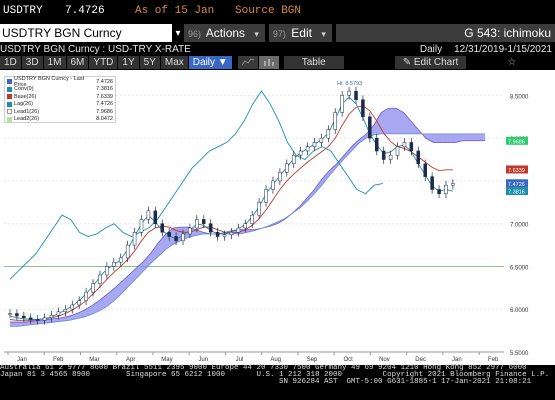 This screenshot has height=400, width=555. What do you see at coordinates (54, 62) in the screenshot?
I see `period-1m-button: 1M` at bounding box center [54, 62].